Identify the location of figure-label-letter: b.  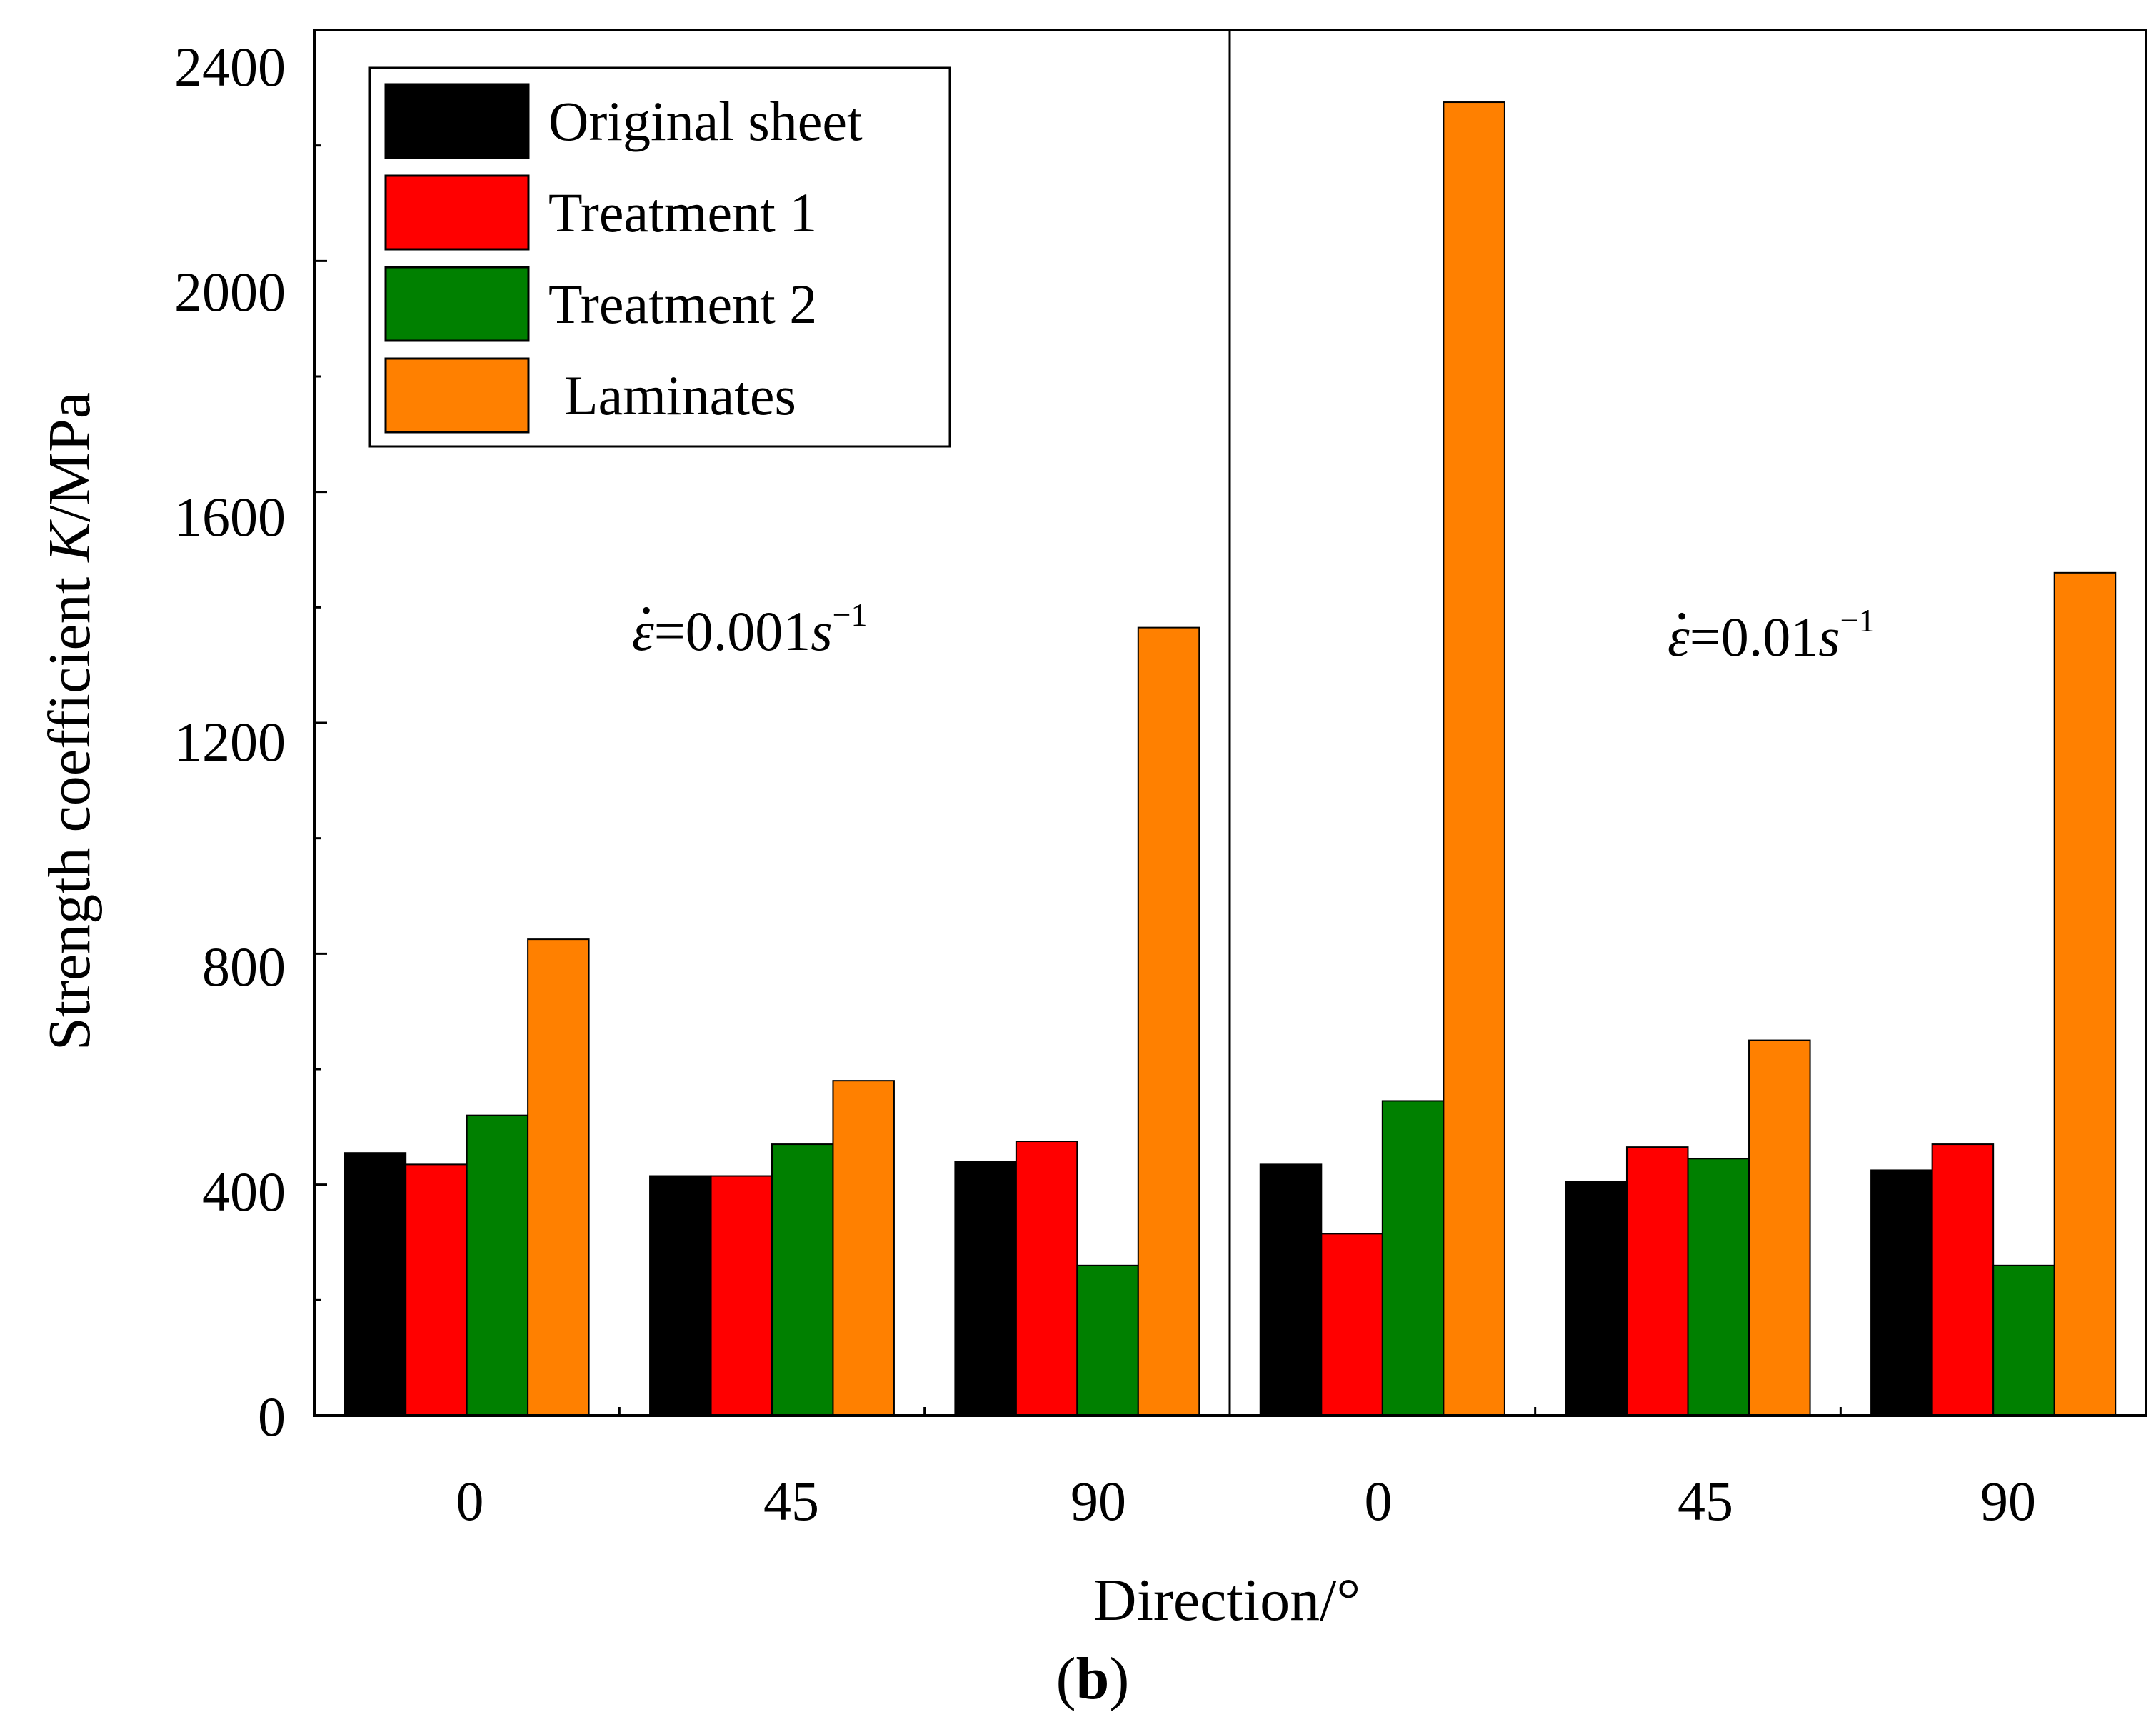
(1093, 1679).